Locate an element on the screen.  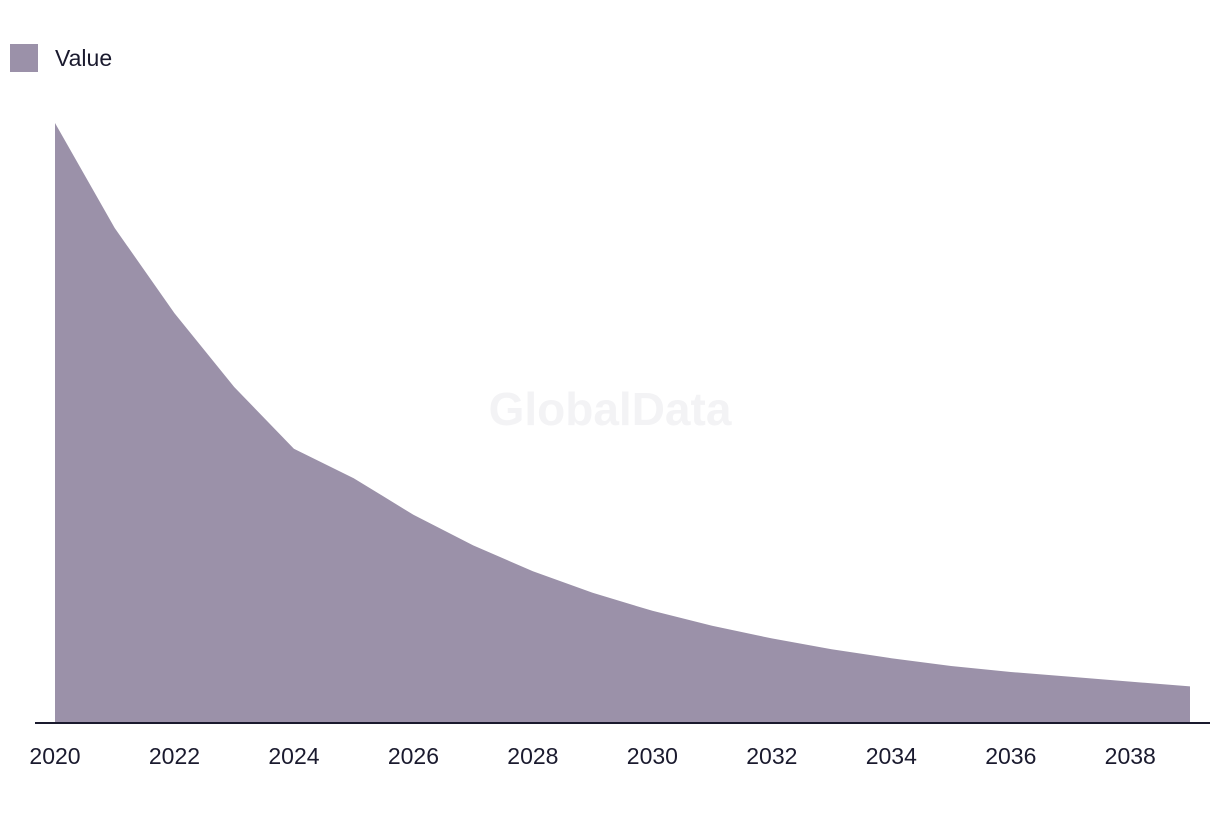
watermark: GlobalData is located at coordinates (610, 409).